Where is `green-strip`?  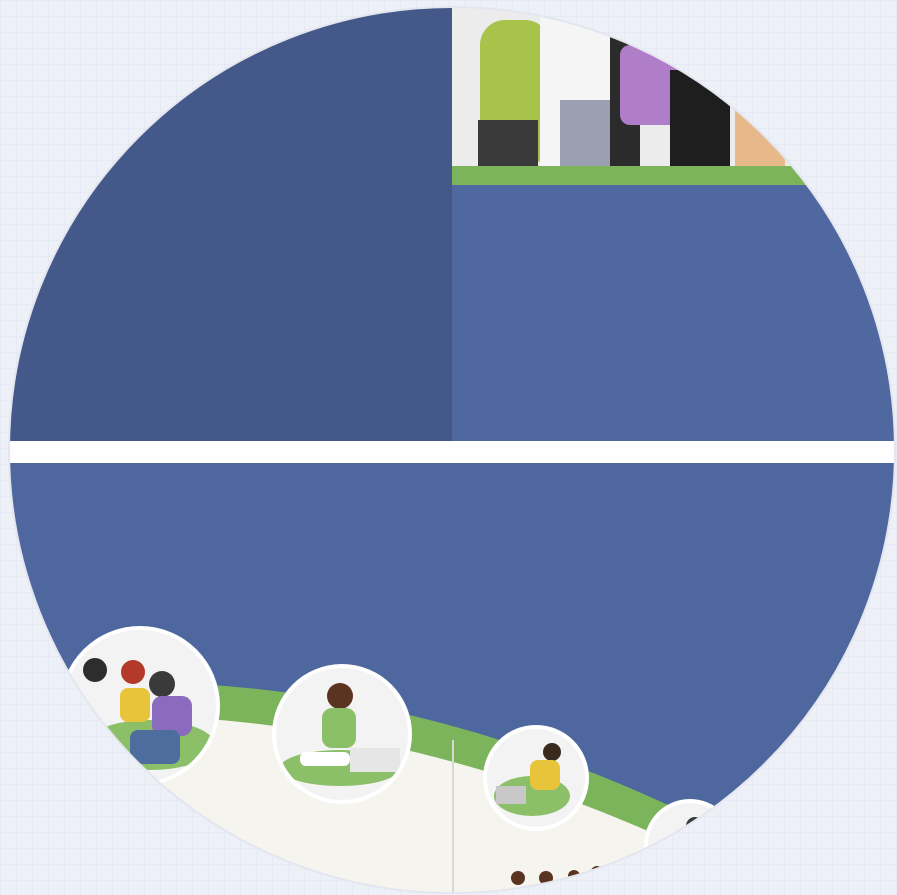
green-strip is located at coordinates (673, 175).